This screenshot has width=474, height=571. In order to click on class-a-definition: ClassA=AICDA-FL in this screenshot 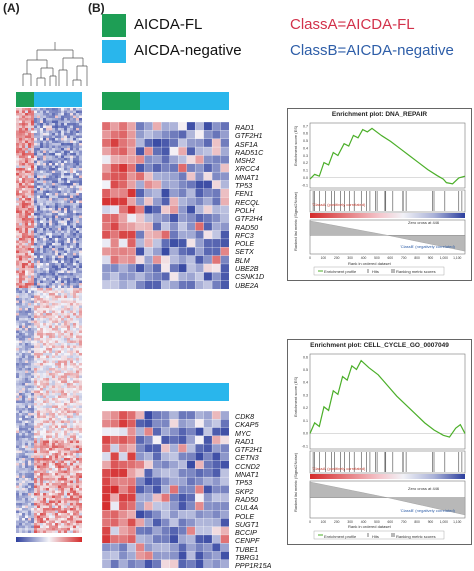, I will do `click(352, 24)`.